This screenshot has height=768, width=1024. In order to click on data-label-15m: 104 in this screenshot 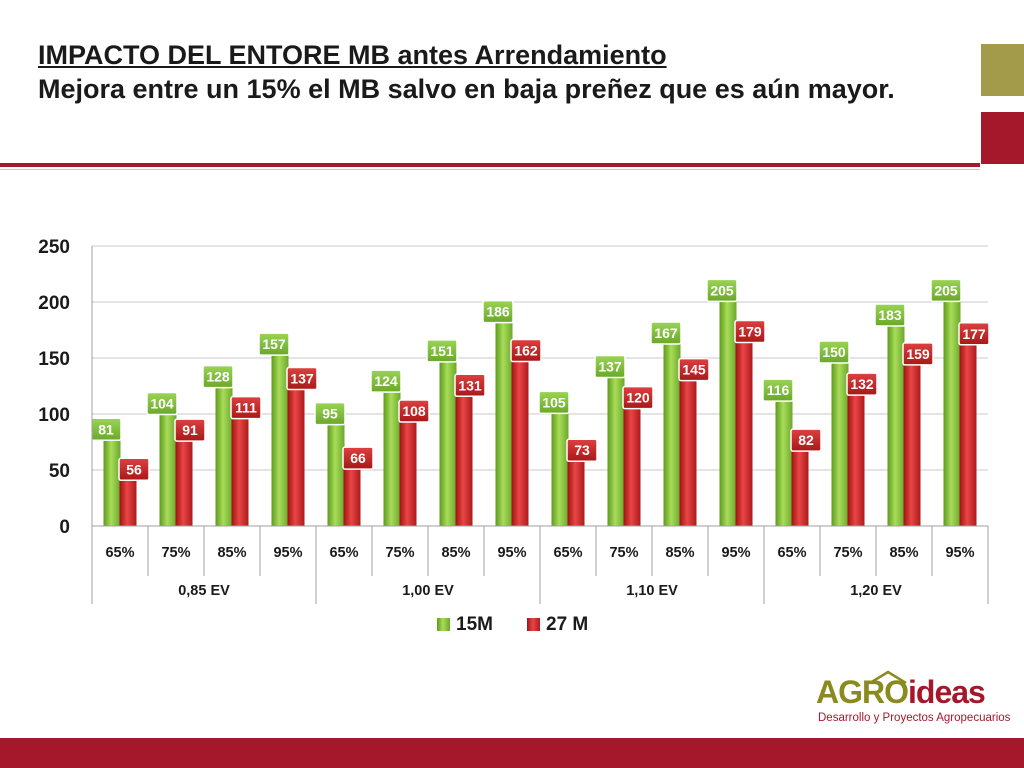, I will do `click(162, 404)`.